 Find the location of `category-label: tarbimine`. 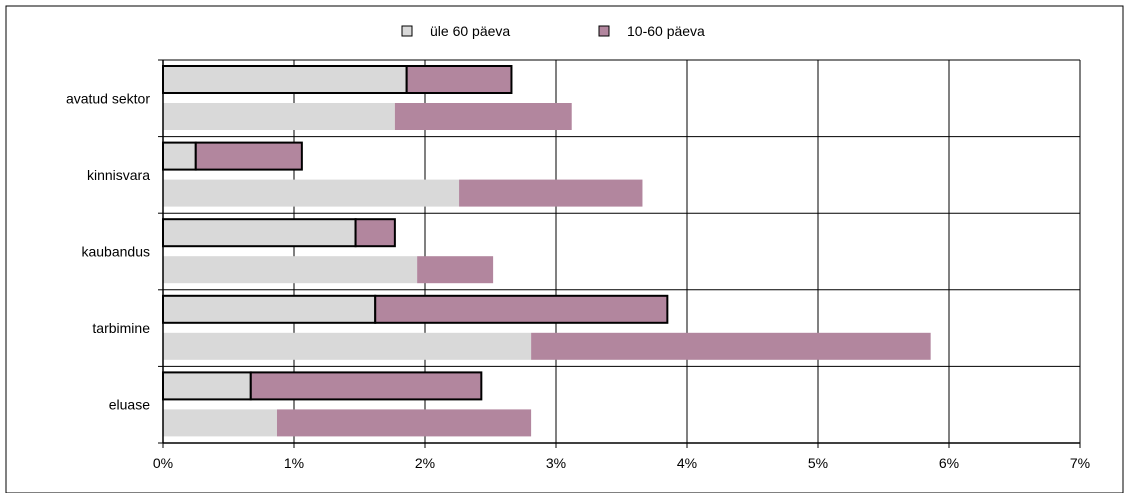

category-label: tarbimine is located at coordinates (121, 328).